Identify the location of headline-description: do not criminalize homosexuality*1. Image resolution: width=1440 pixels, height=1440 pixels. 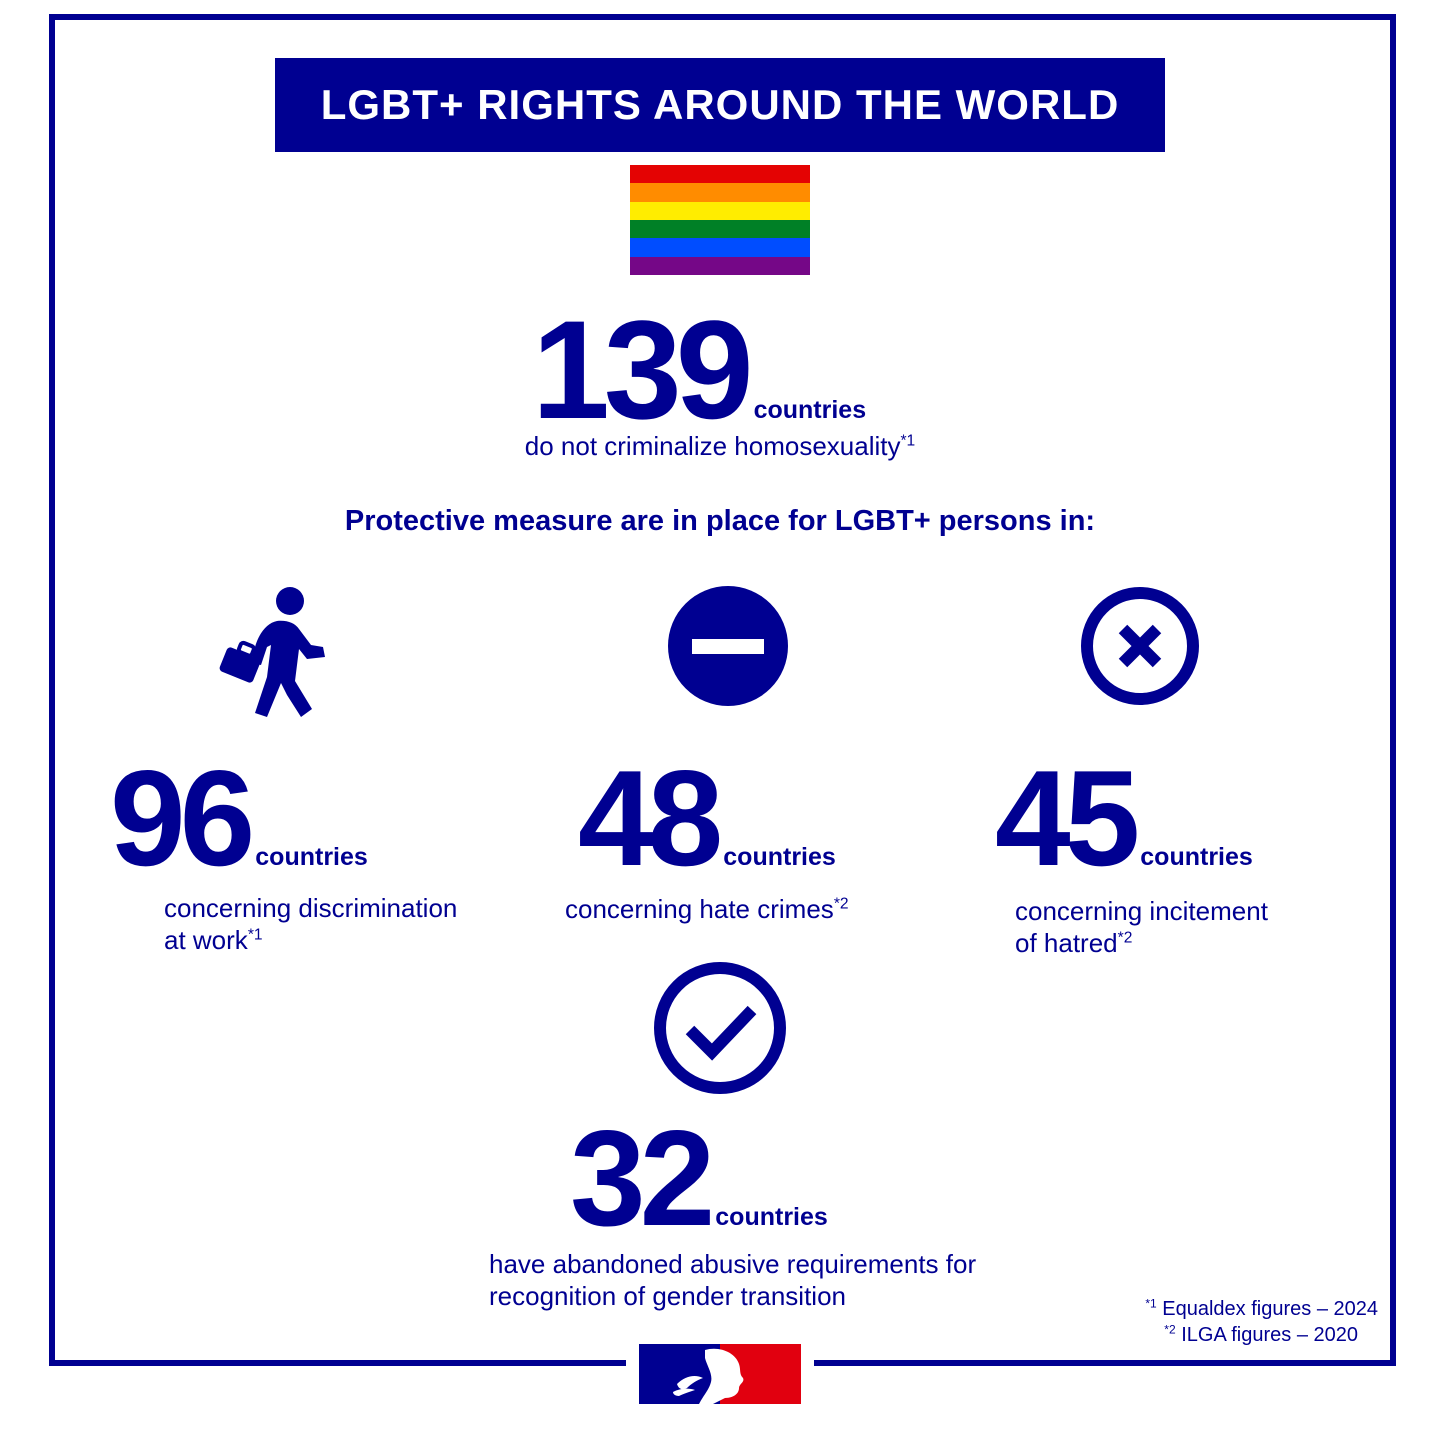
(720, 446).